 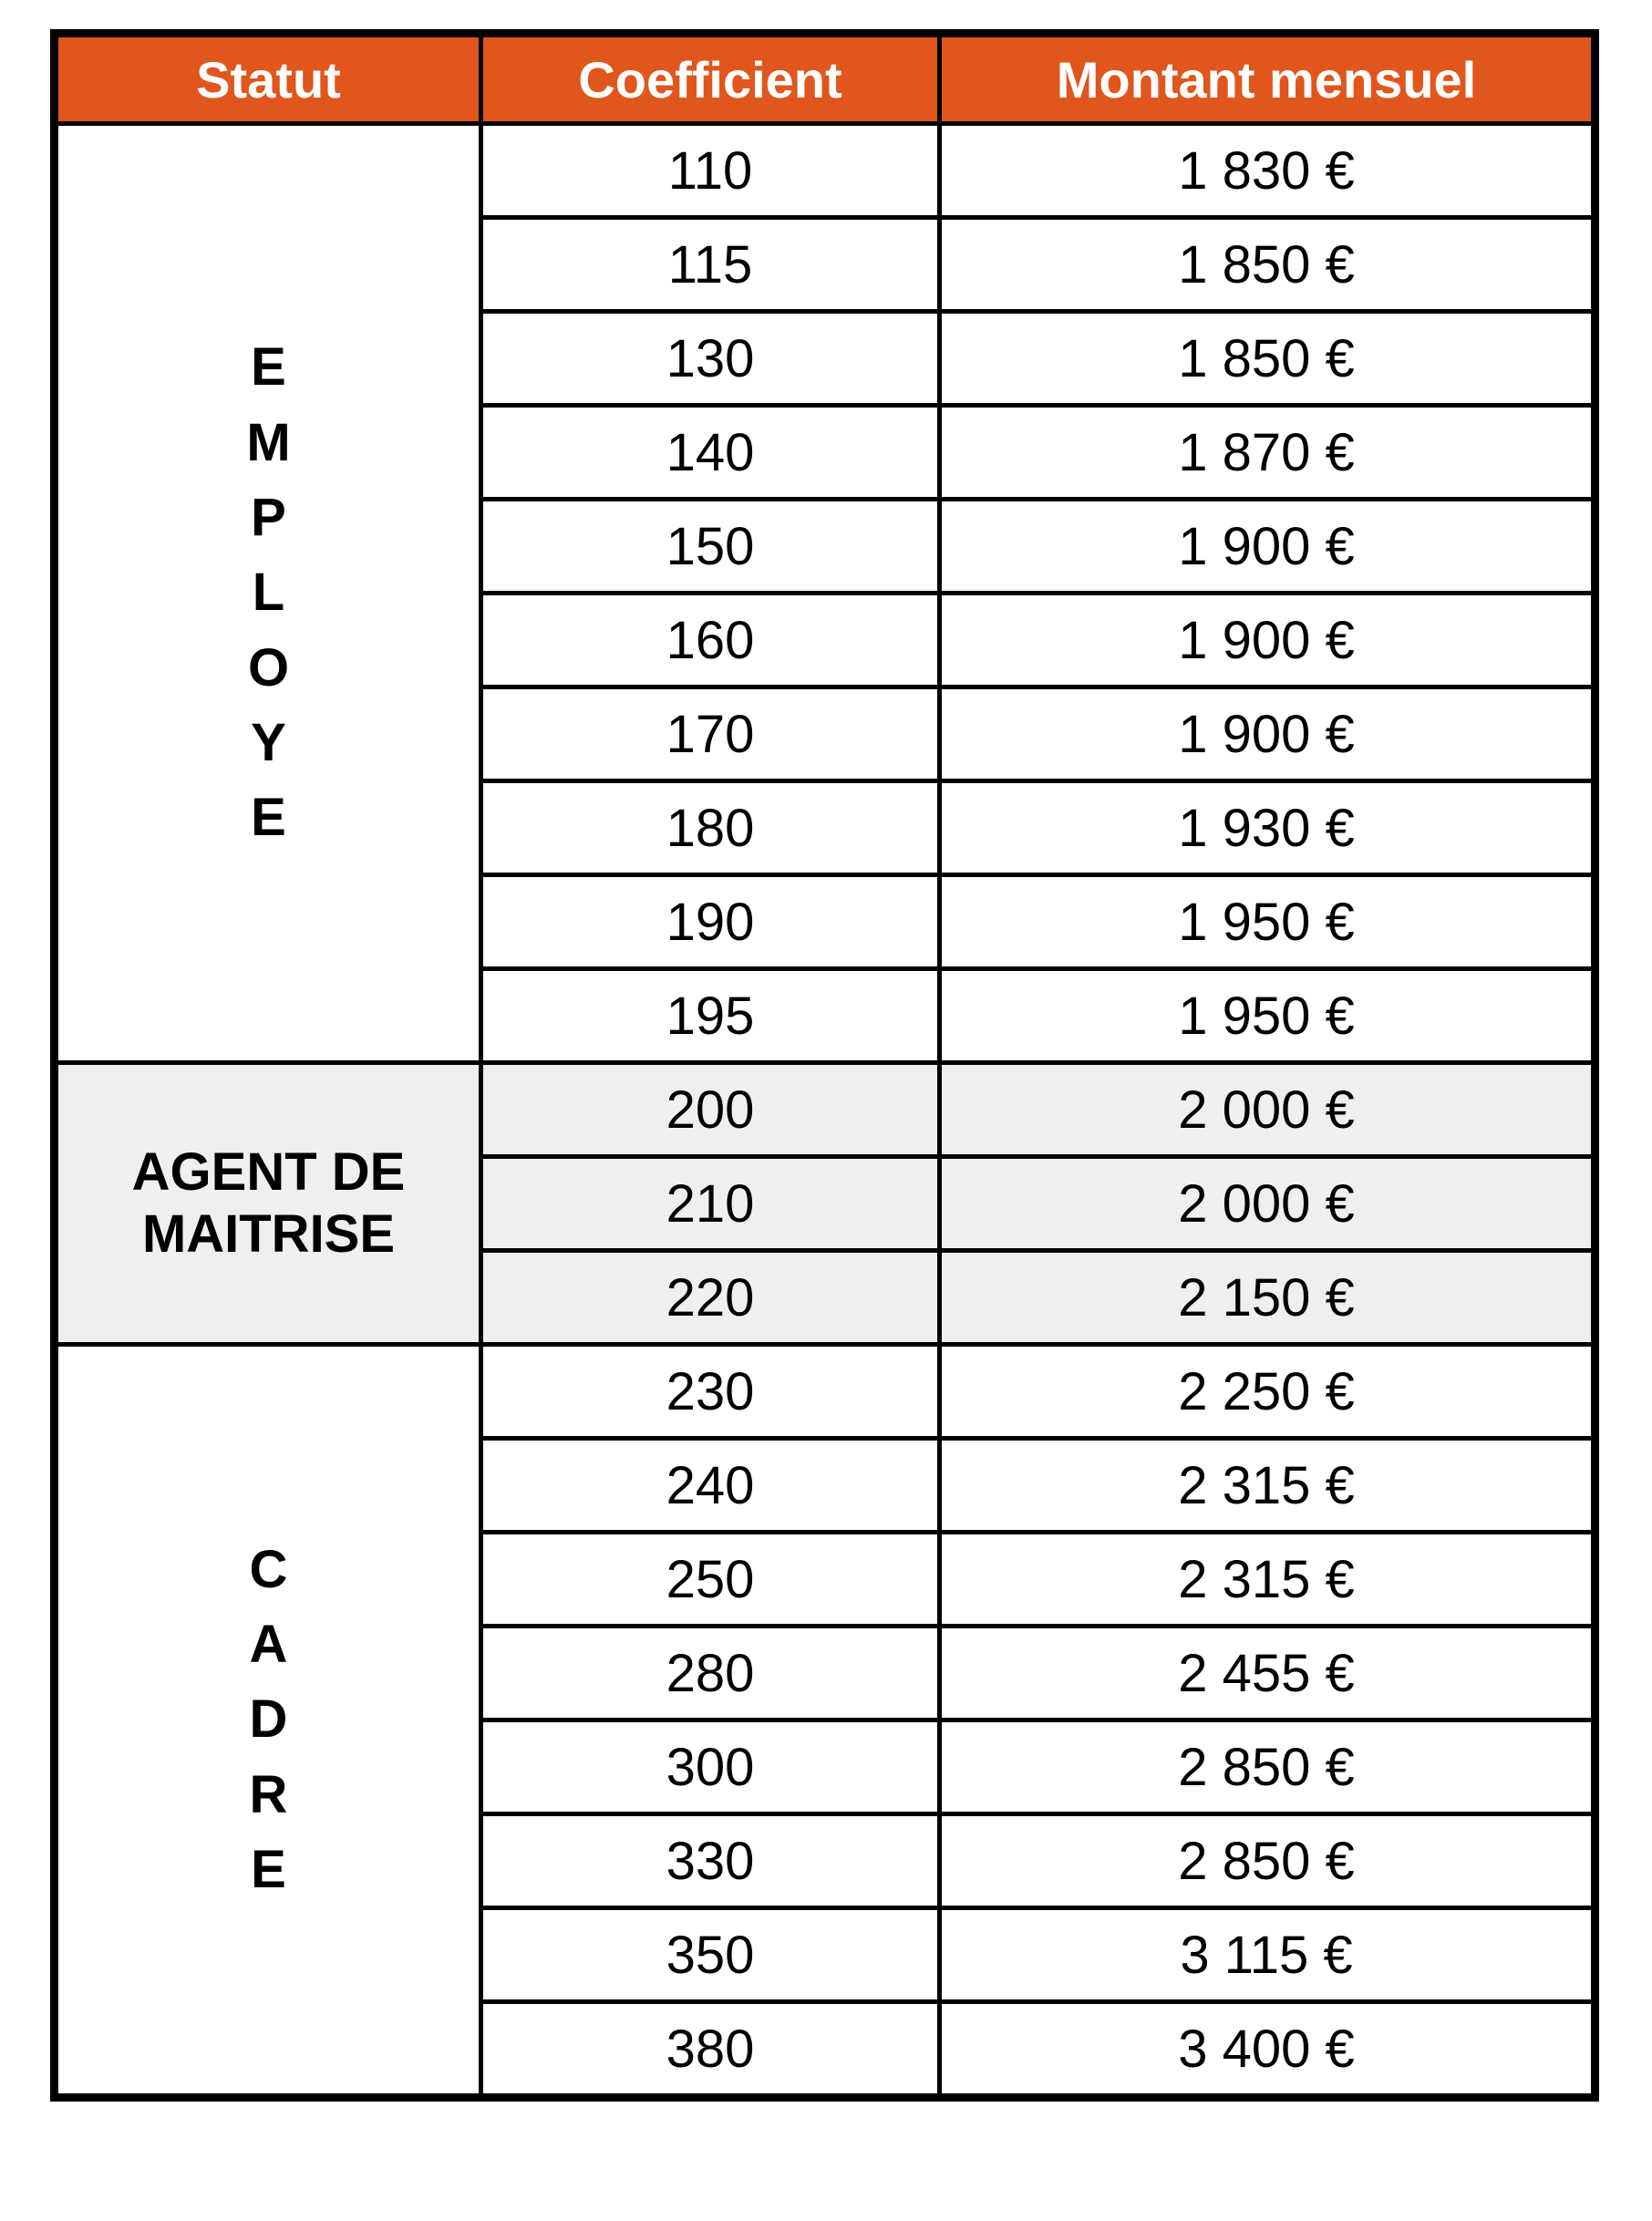 I want to click on header-statut: Statut, so click(x=267, y=78).